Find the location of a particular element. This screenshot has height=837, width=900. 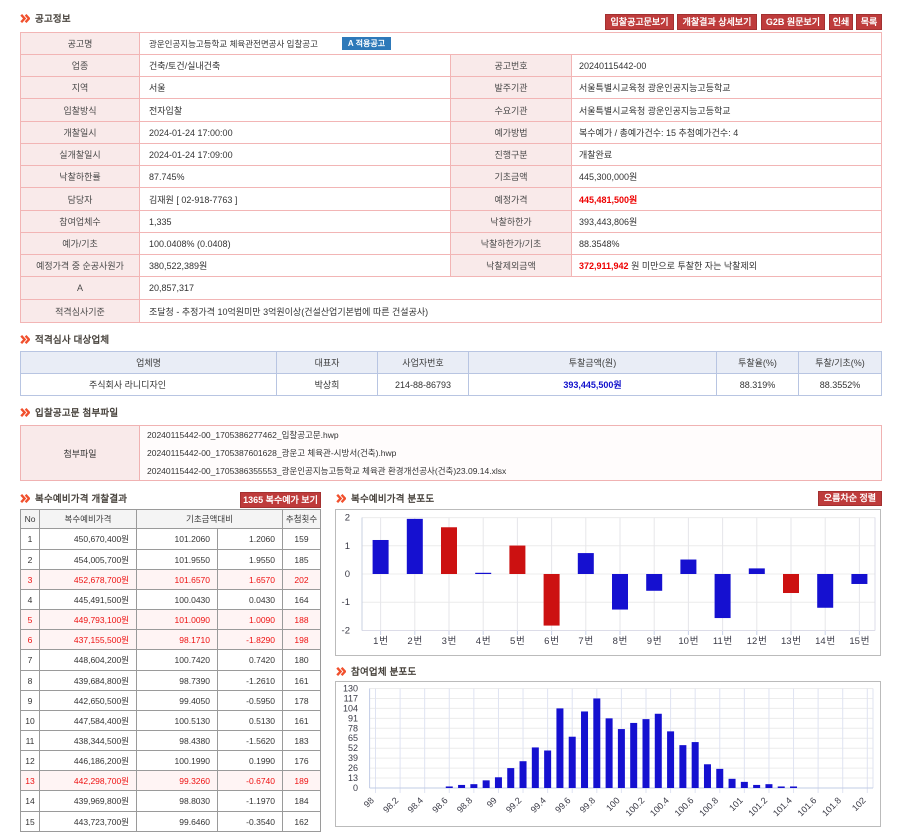

svg-text: 11 번 is located at coordinates (722, 641).